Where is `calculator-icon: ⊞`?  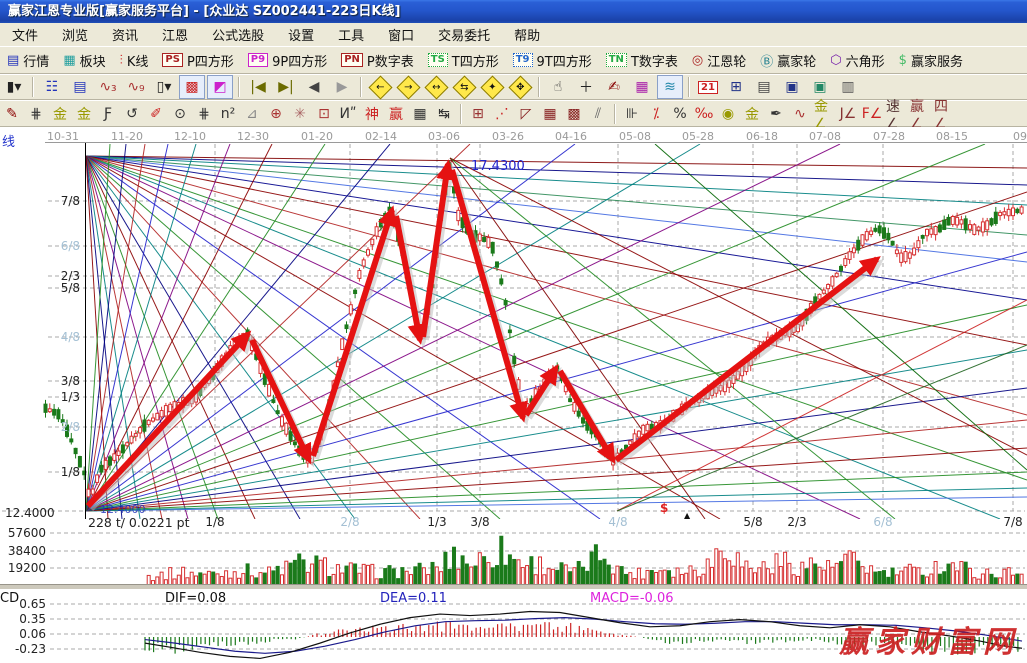
calculator-icon: ⊞ is located at coordinates (736, 87).